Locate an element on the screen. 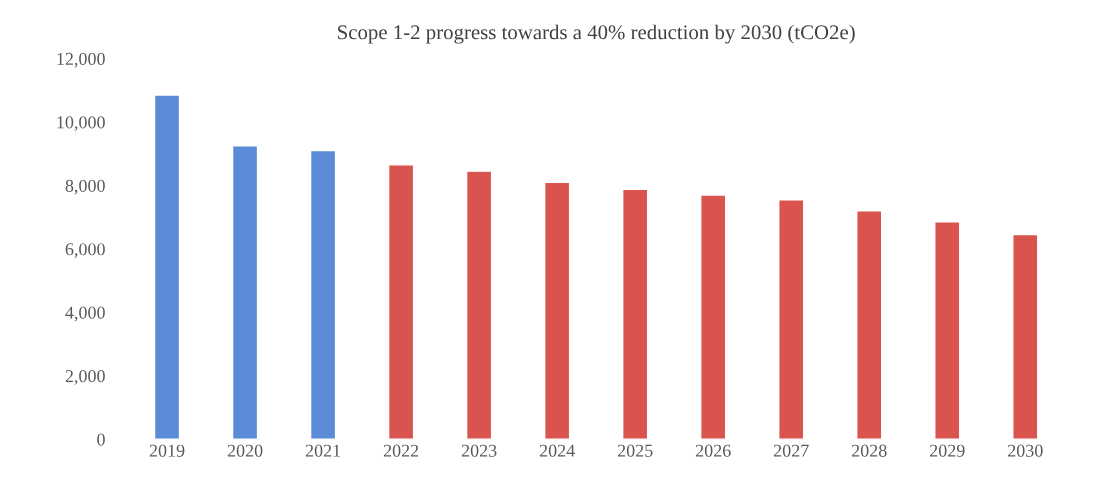  x-tick-label: 2024 is located at coordinates (557, 450).